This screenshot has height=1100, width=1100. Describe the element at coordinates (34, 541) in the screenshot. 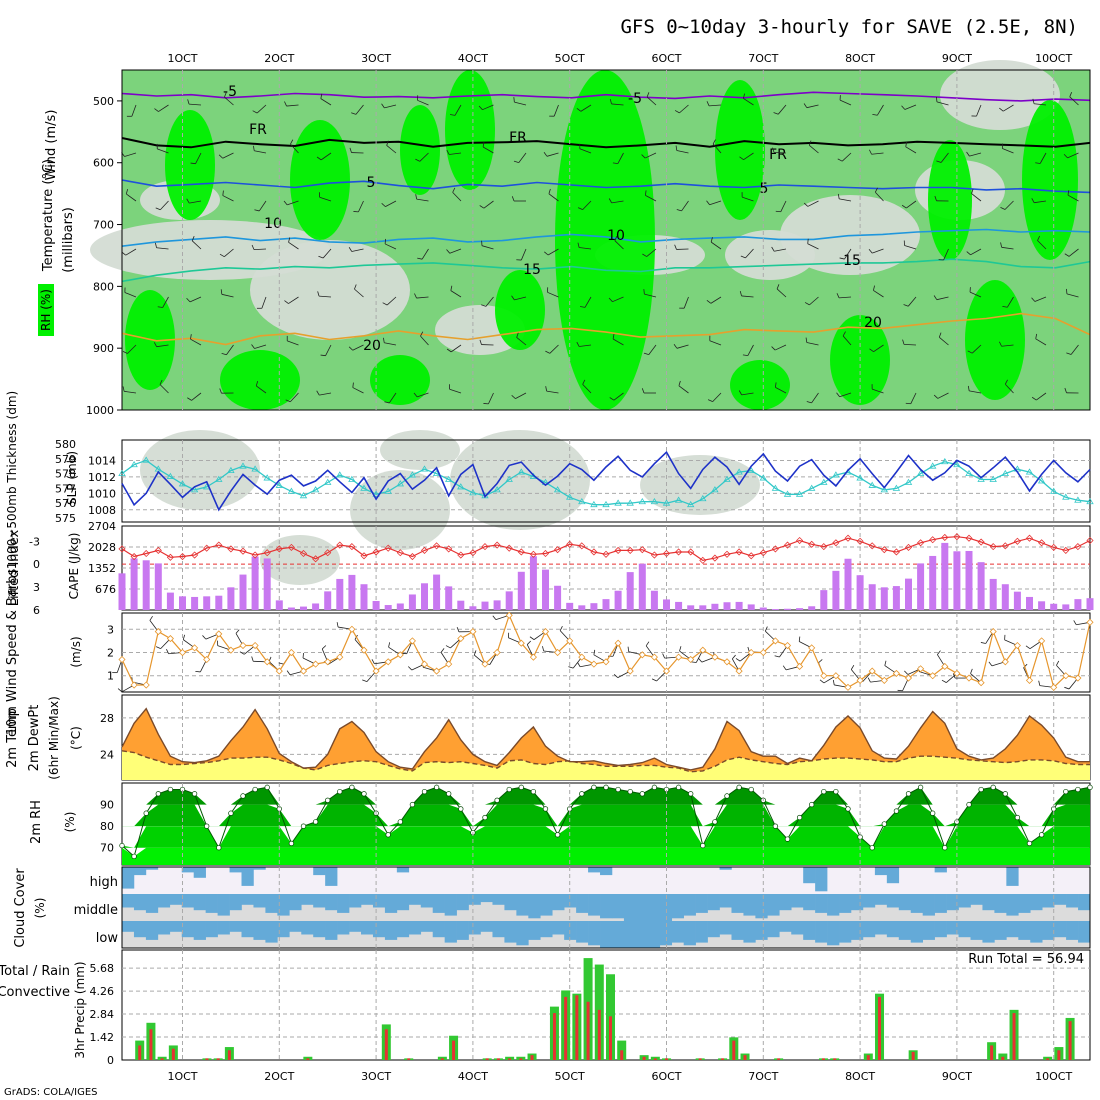

I see `lifted-index-tick-label: -3` at that location.